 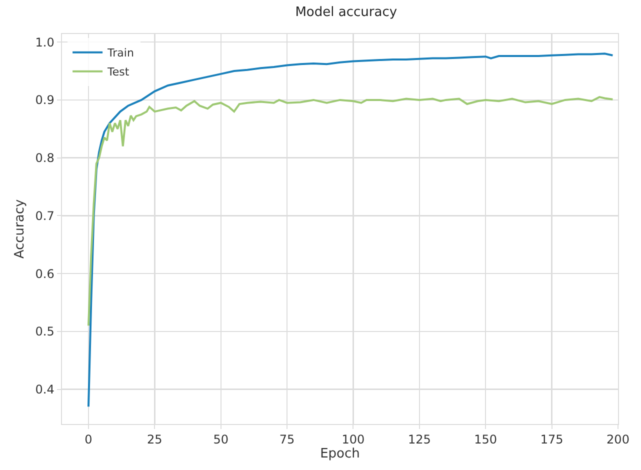 I want to click on x-tick-label: 100, so click(x=353, y=439).